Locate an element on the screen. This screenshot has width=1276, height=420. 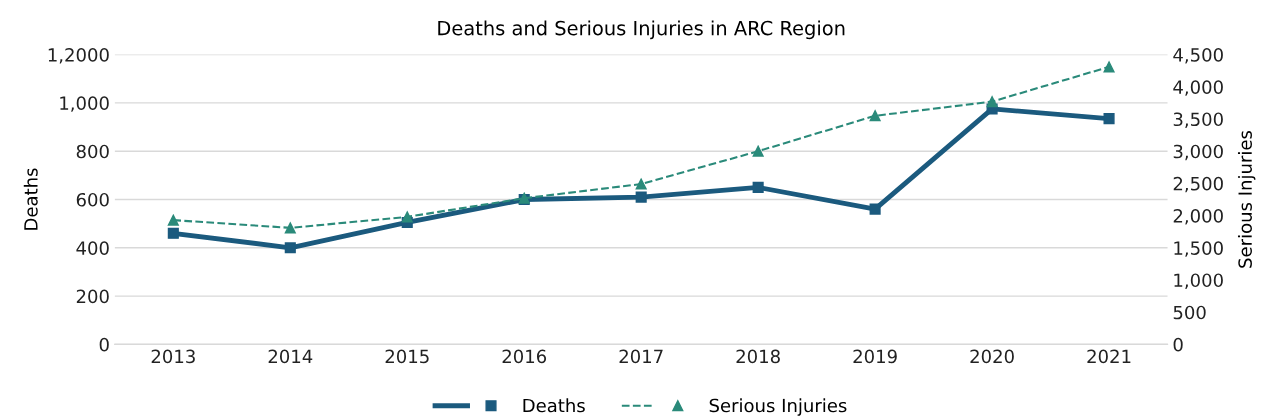
y2-tick-label: 0 is located at coordinates (1178, 344).